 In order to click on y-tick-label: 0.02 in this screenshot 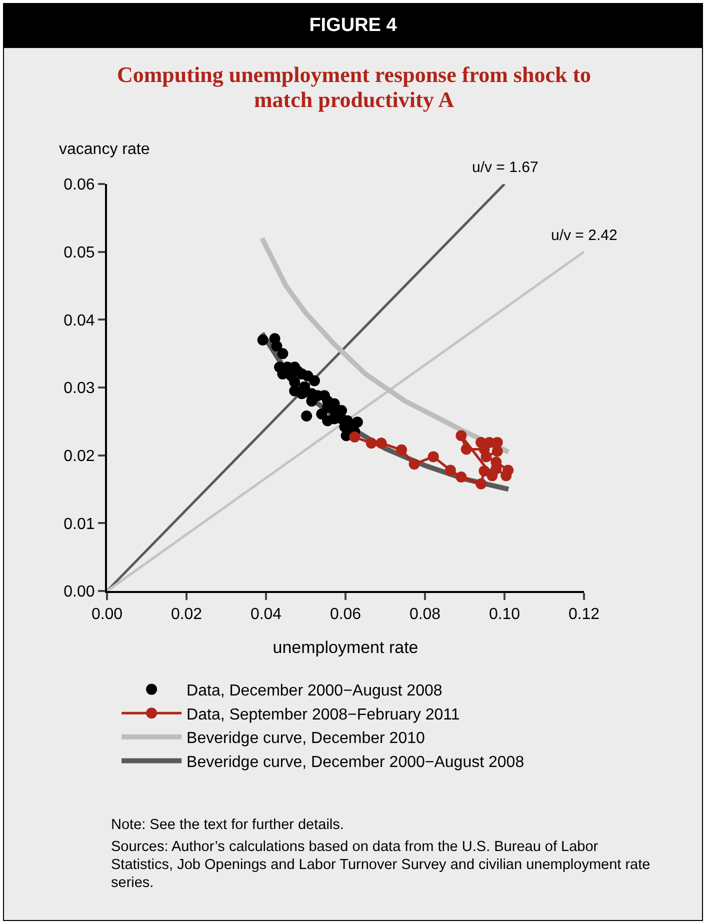, I will do `click(79, 456)`.